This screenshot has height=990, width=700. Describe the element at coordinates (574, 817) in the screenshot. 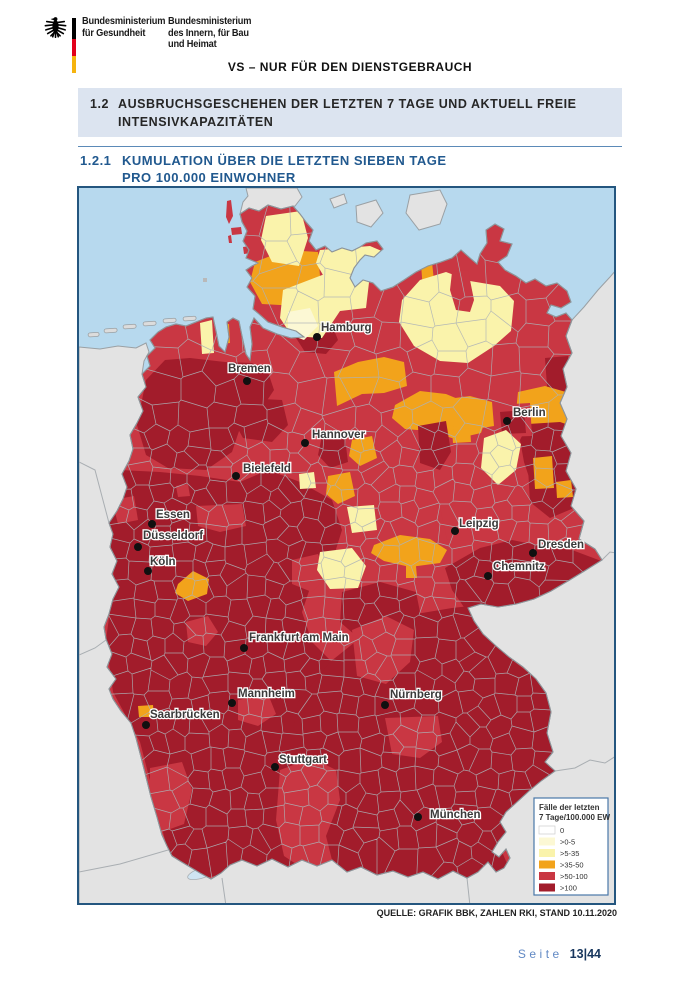

I see `svg-text: 7 Tage/100.000 EW` at that location.